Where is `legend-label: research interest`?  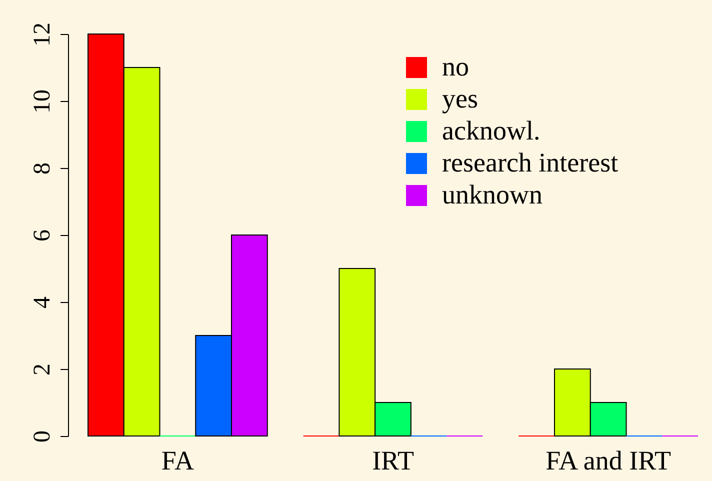 legend-label: research interest is located at coordinates (530, 163).